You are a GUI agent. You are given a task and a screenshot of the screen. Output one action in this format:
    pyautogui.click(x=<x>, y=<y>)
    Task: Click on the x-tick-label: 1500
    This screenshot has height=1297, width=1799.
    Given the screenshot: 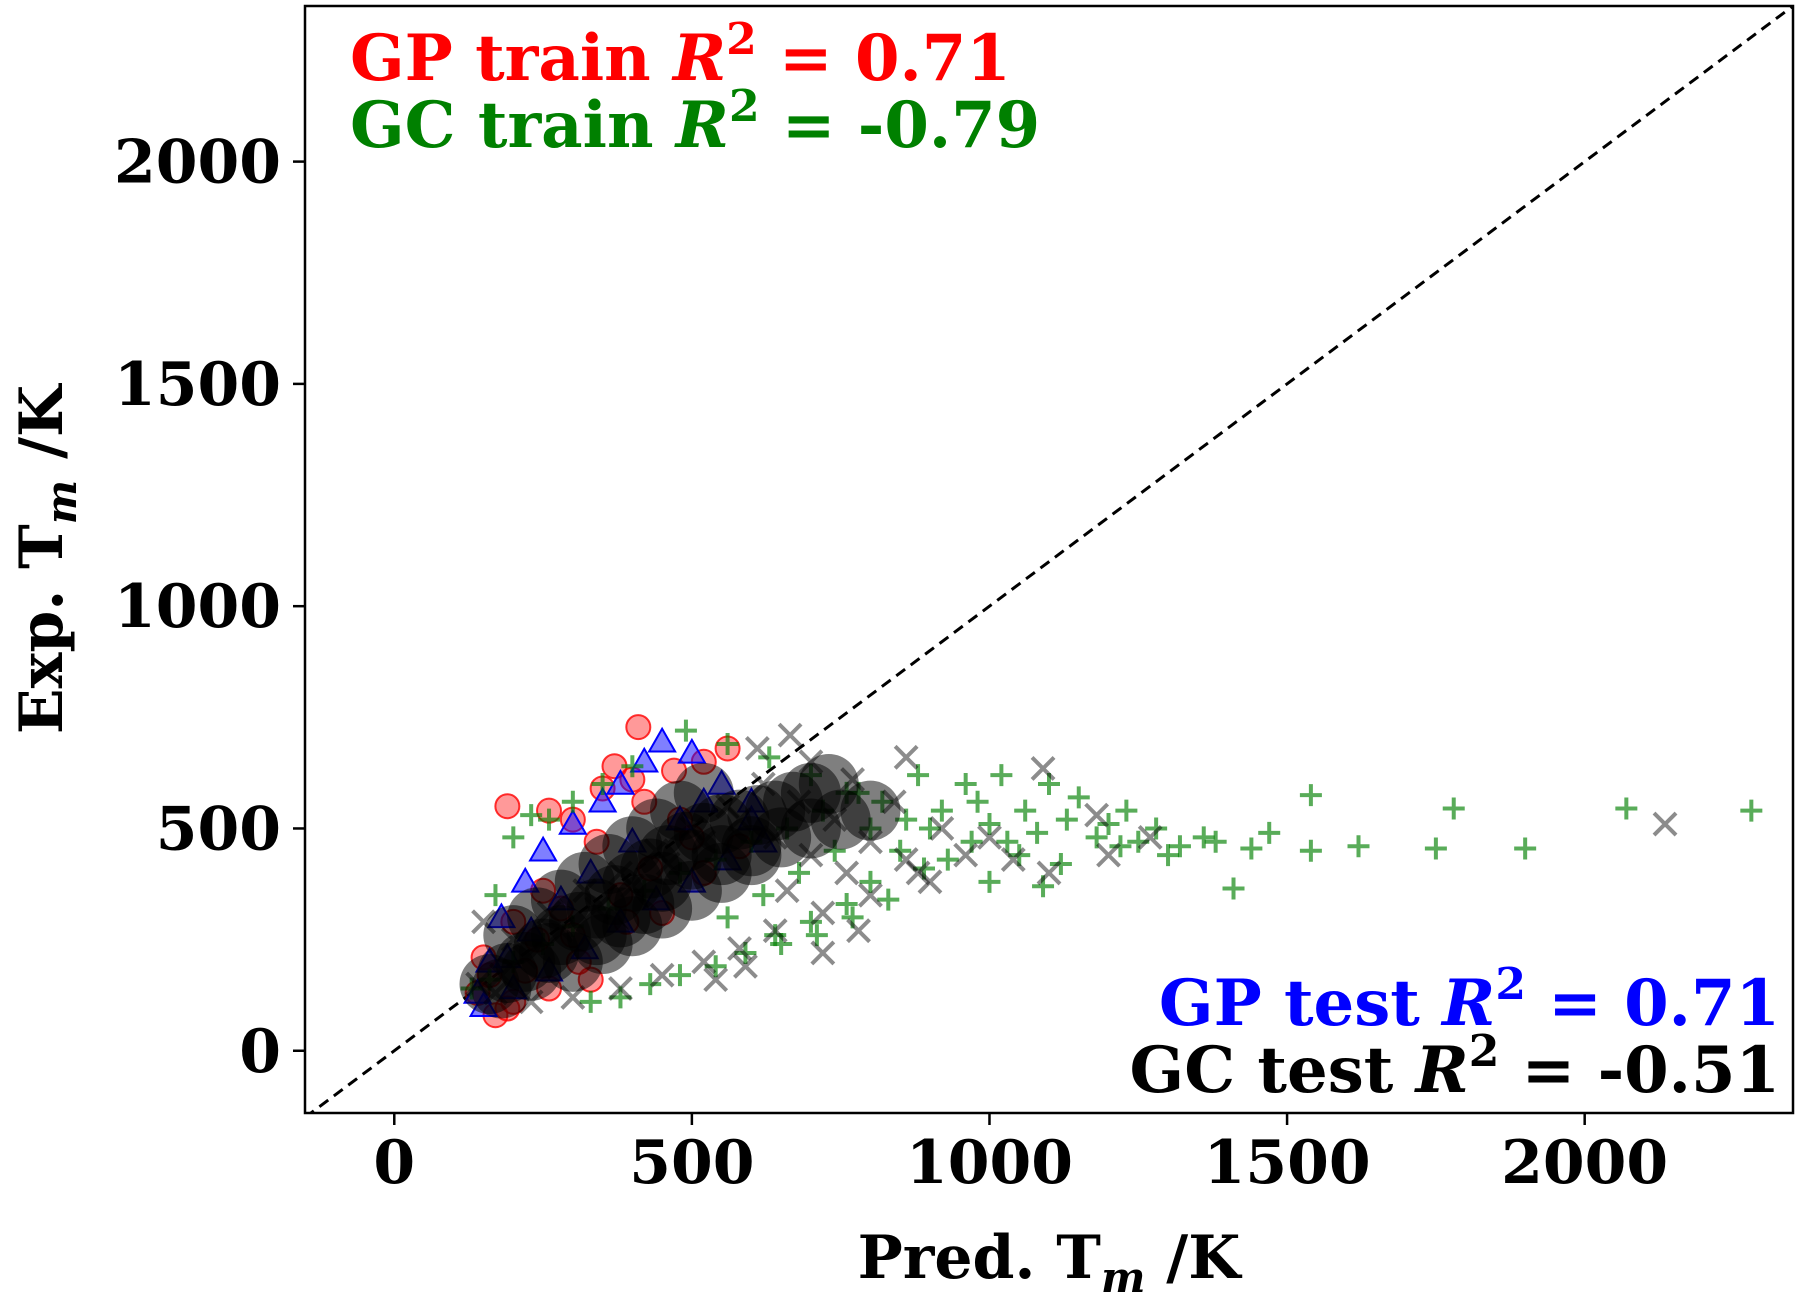 What is the action you would take?
    pyautogui.click(x=1287, y=1163)
    